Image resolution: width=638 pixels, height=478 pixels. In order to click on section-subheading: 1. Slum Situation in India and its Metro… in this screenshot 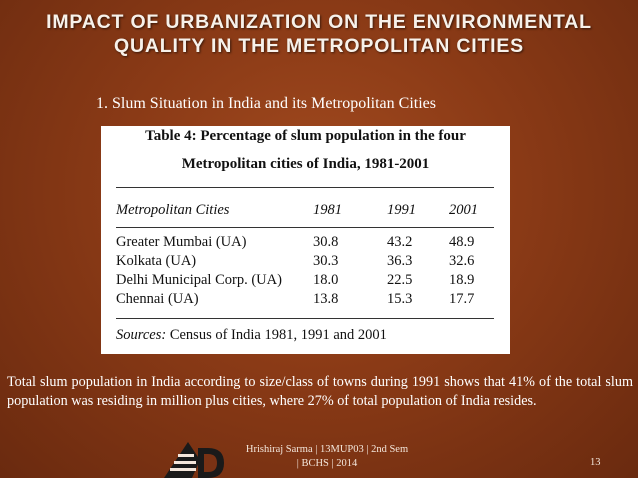, I will do `click(266, 103)`.